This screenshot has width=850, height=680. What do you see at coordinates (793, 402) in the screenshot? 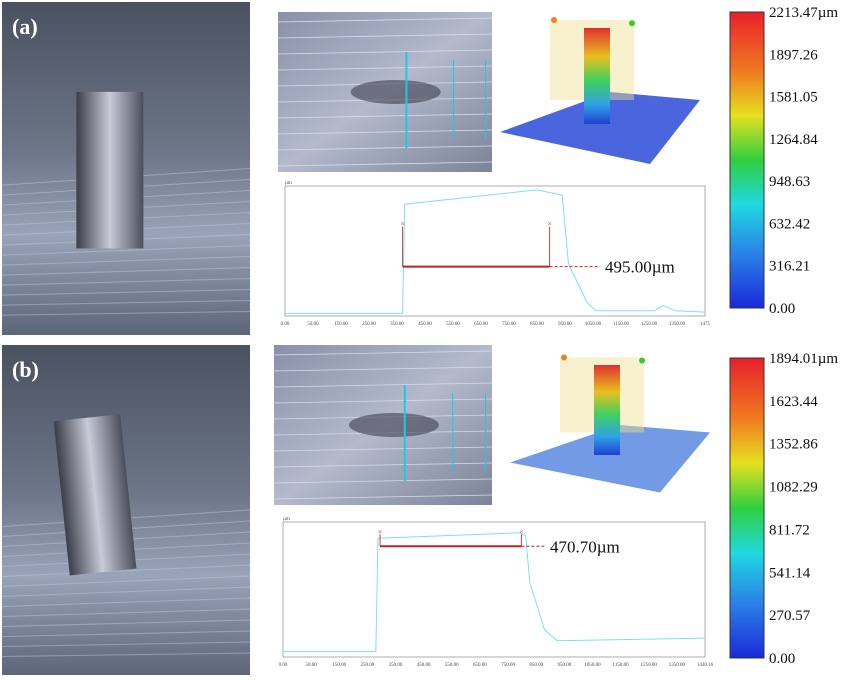
I see `colorbar-label: 1623.44` at bounding box center [793, 402].